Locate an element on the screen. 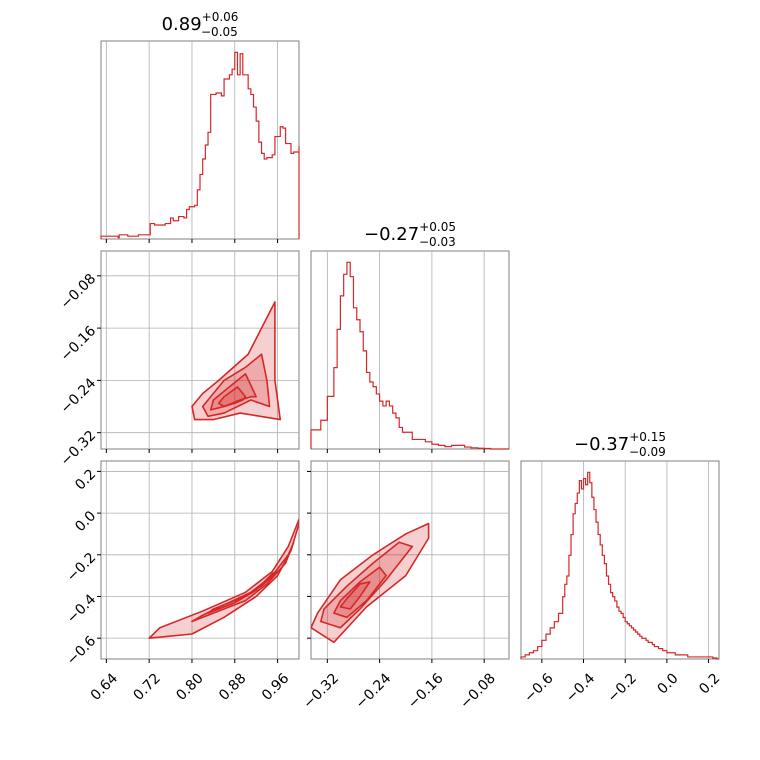 The image size is (760, 760). title-param-1: −0.27+0.05 is located at coordinates (410, 232).